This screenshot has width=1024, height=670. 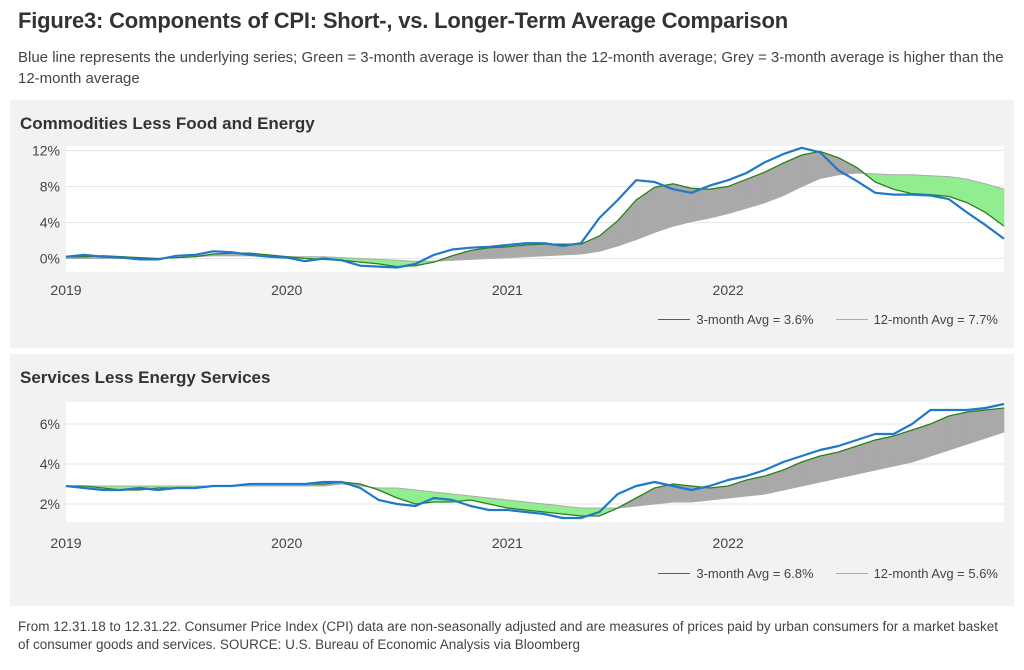 I want to click on legend-item-avg12: 12-month Avg = 5.6%, so click(x=916, y=573).